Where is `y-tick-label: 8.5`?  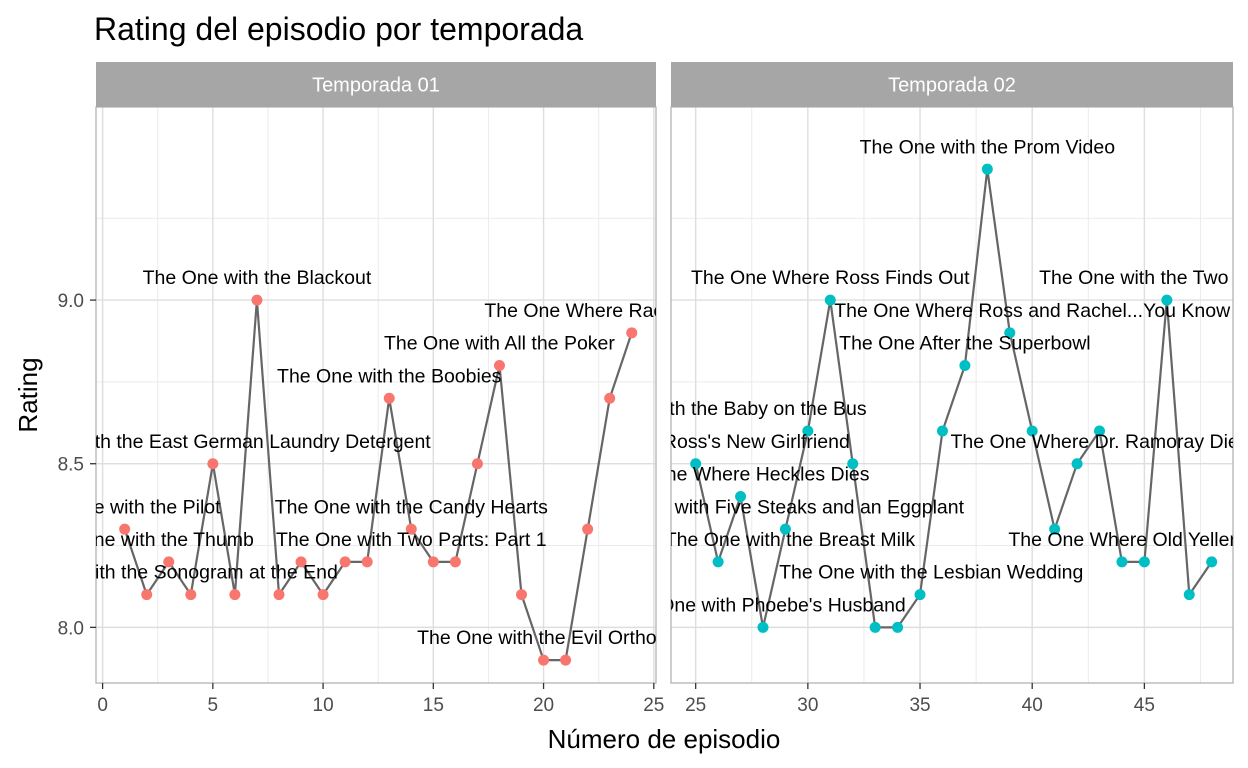
y-tick-label: 8.5 is located at coordinates (71, 465).